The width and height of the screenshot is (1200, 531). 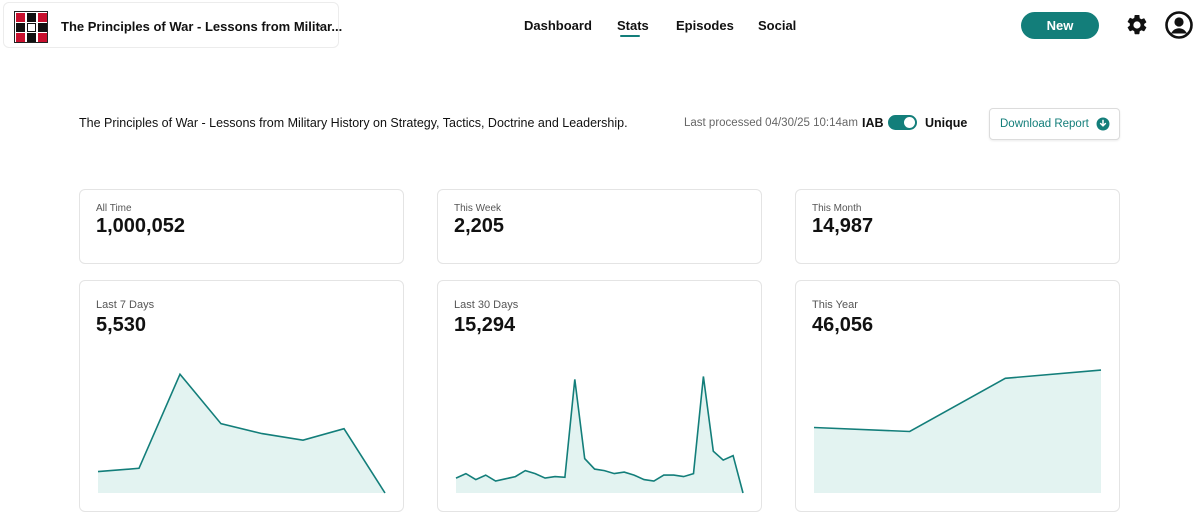 I want to click on chart-title: Last 30 Days, so click(x=486, y=305).